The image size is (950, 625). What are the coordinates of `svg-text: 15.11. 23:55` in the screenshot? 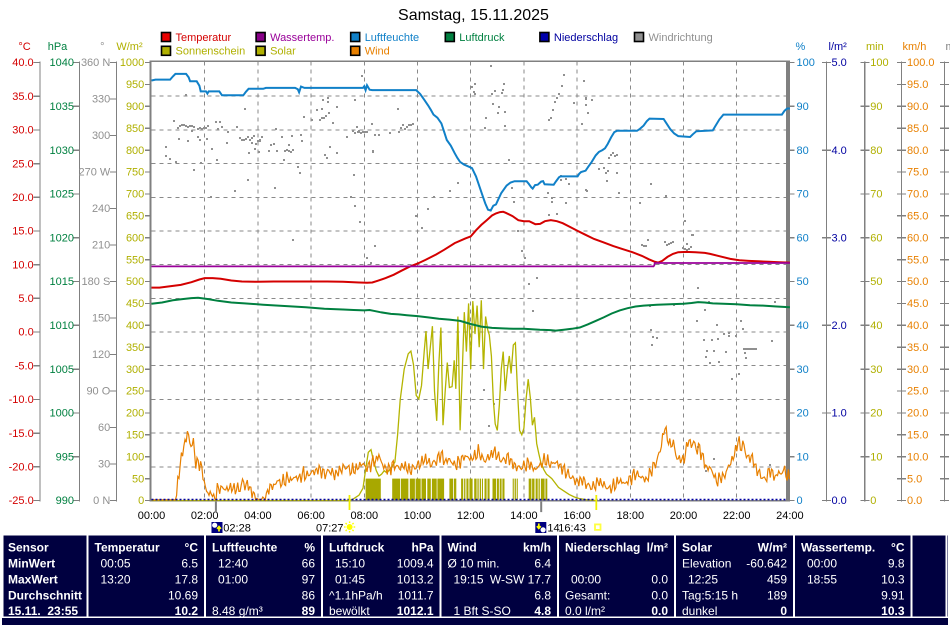 It's located at (43, 611).